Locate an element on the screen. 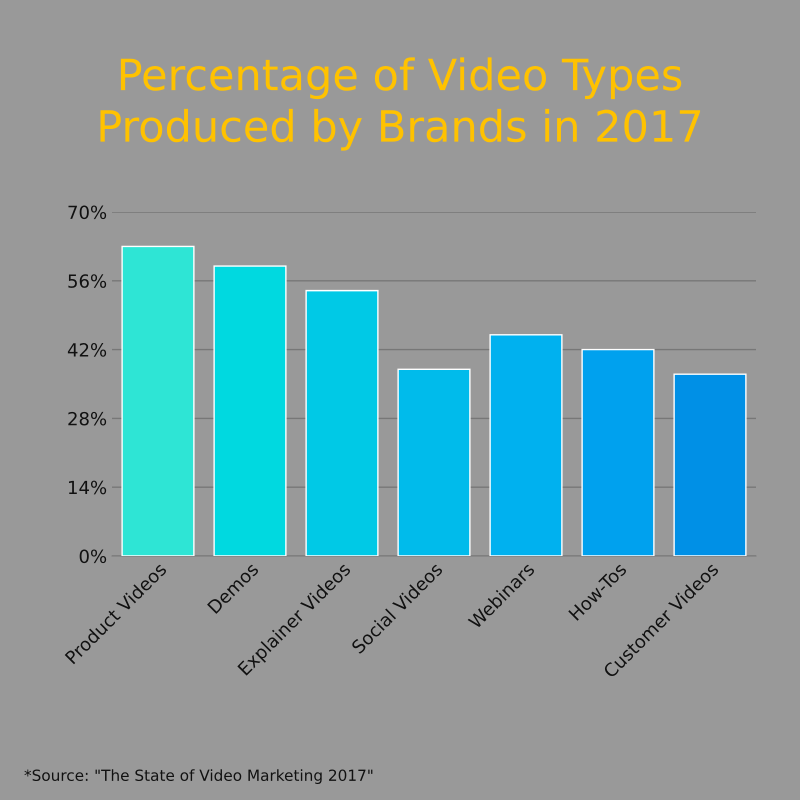 The image size is (800, 800). text: *Source: "The State of Video Marketing 2017" is located at coordinates (198, 776).